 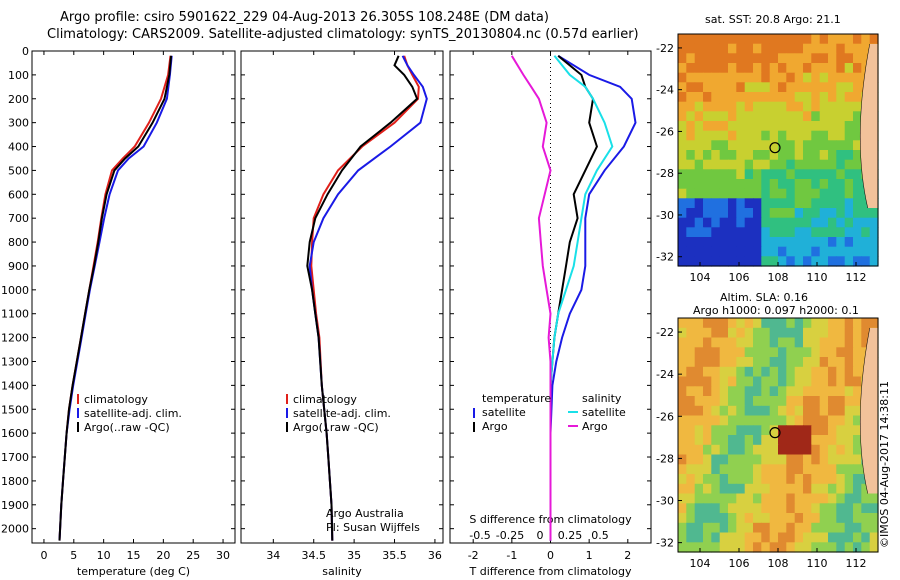 I want to click on y-tick-label: 300, so click(x=18, y=123).